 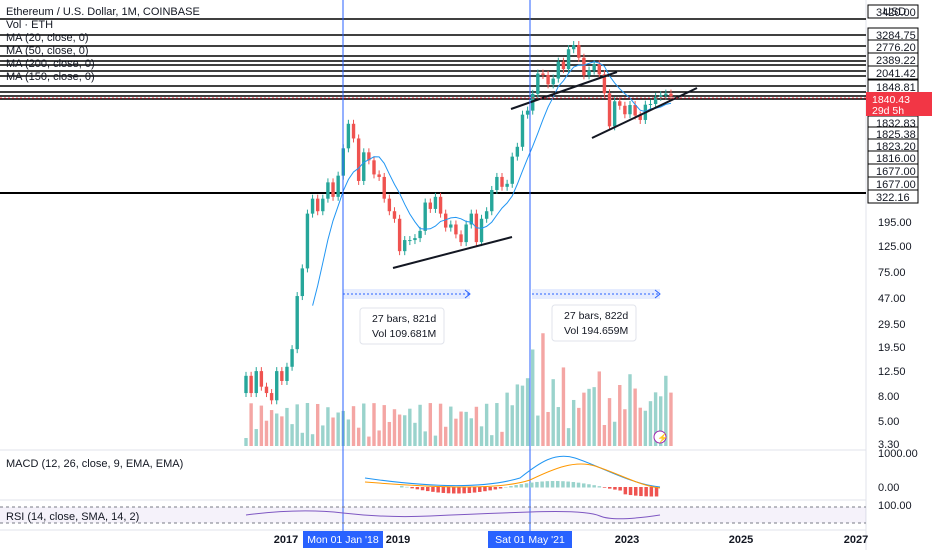 I want to click on measure-box, so click(x=594, y=323).